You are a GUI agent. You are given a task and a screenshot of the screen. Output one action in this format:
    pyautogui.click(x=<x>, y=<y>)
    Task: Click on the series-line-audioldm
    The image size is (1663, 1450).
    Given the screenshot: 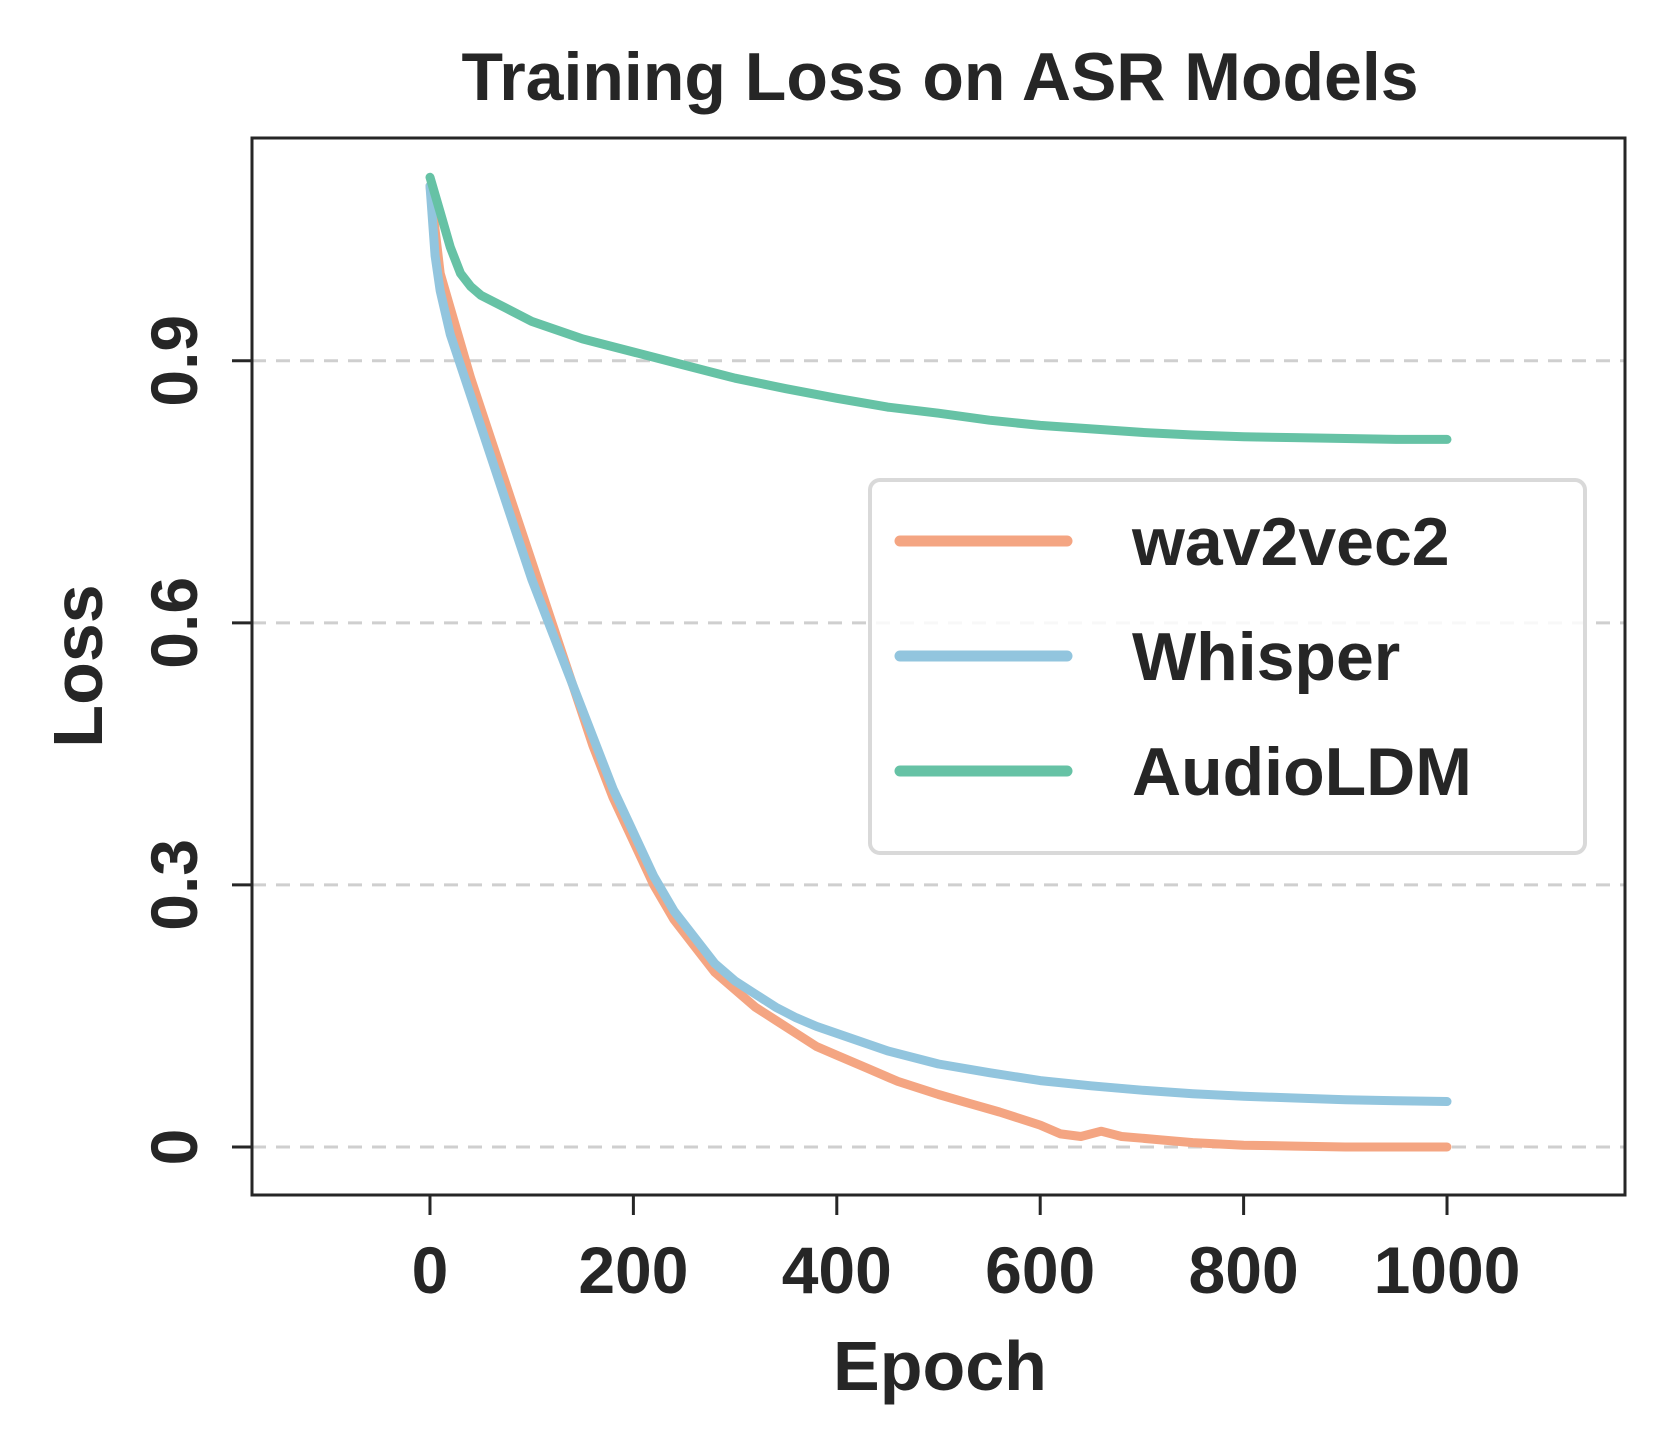 What is the action you would take?
    pyautogui.click(x=938, y=308)
    